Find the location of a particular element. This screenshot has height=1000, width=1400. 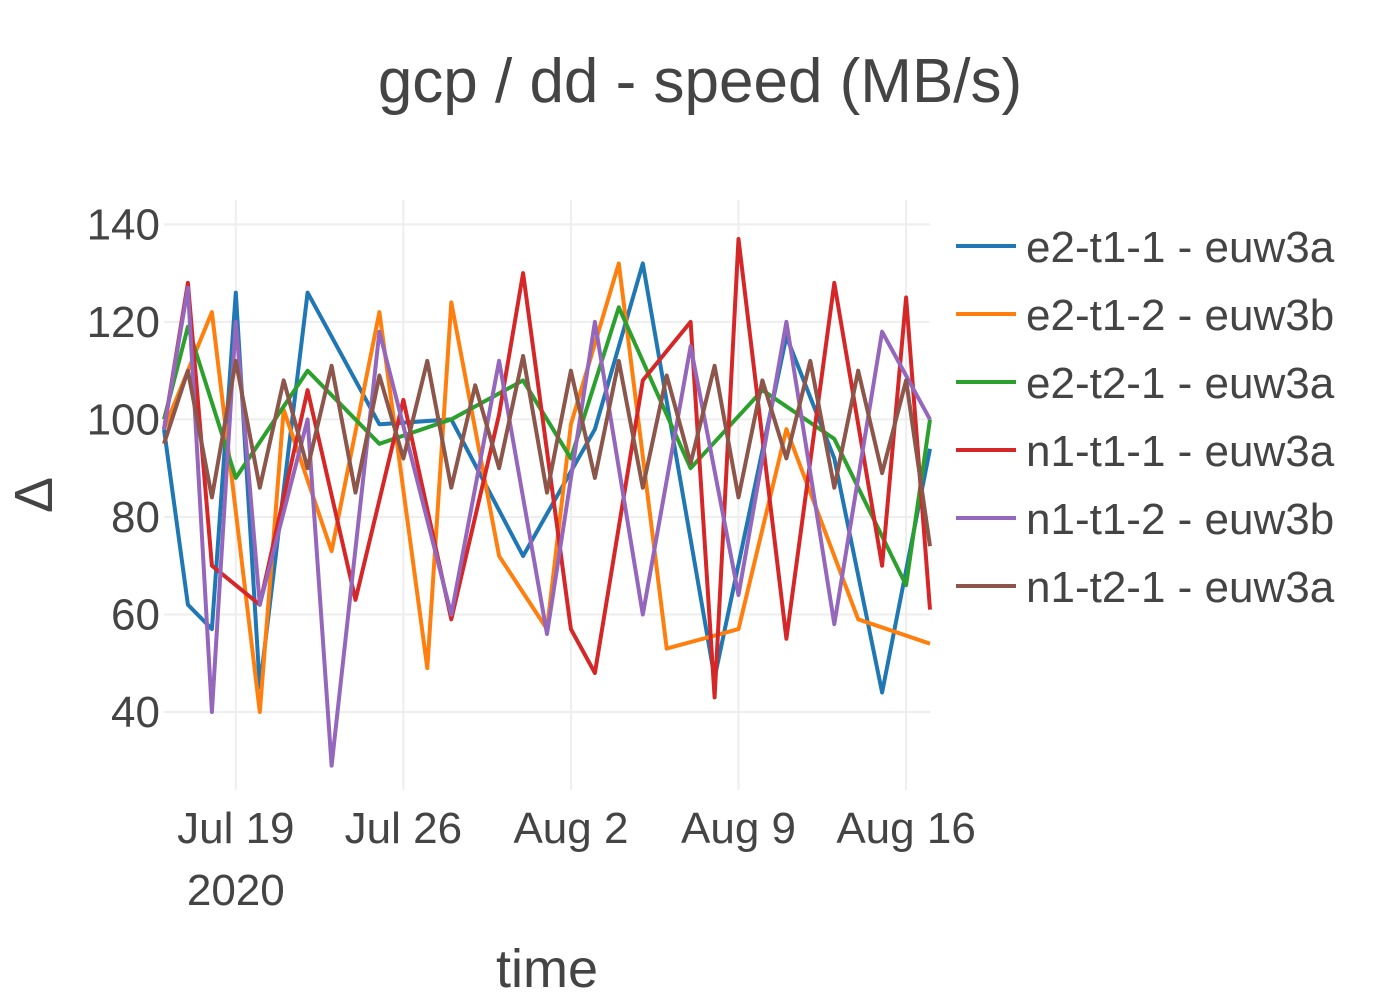

x-tick-label: Aug 9 is located at coordinates (738, 828).